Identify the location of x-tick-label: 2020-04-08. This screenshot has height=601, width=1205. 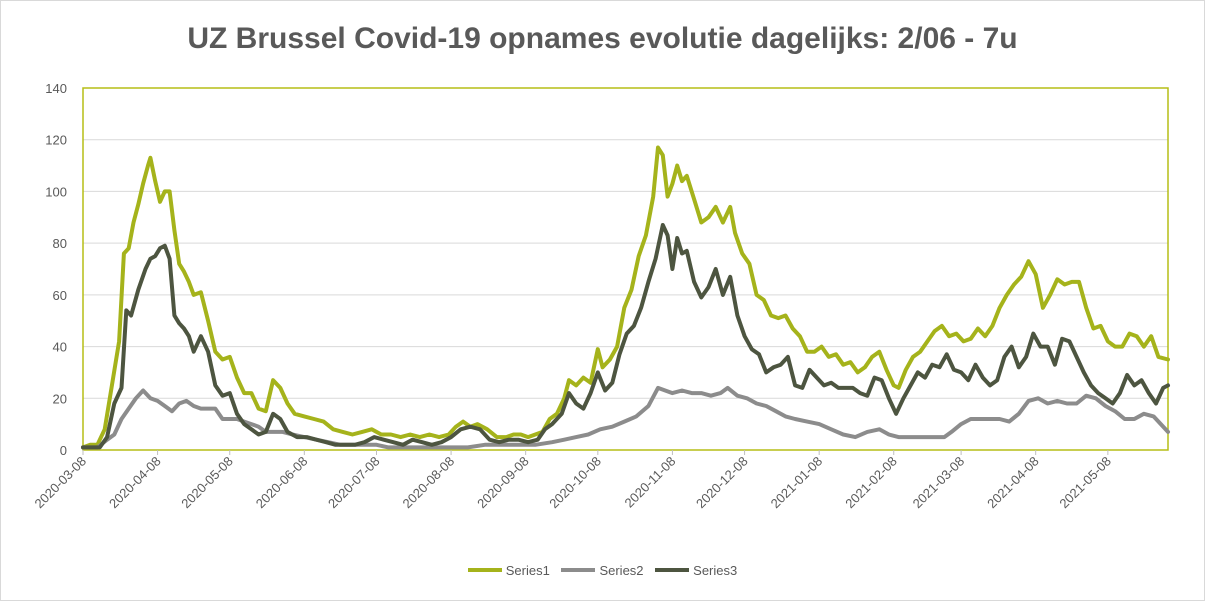
(135, 483).